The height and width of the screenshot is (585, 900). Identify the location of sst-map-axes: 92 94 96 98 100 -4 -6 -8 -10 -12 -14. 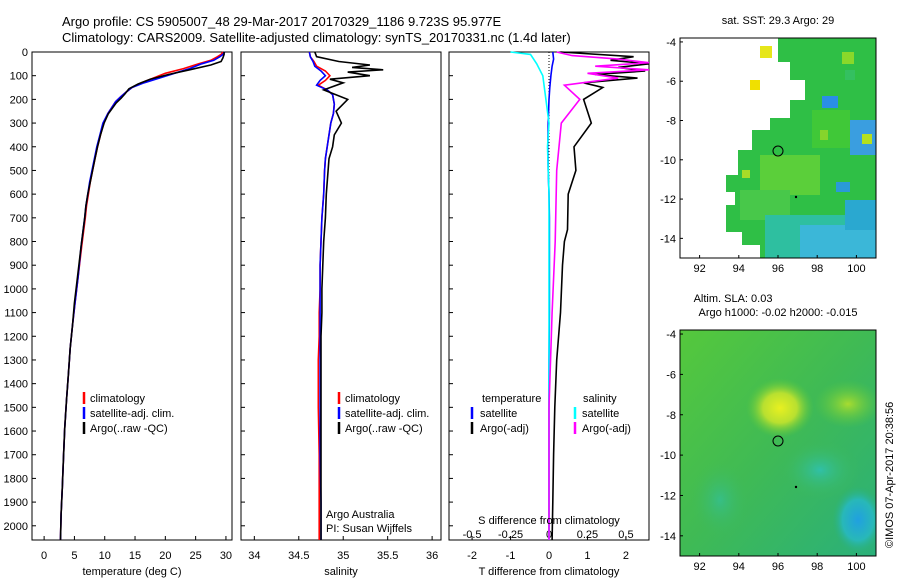
(762, 156).